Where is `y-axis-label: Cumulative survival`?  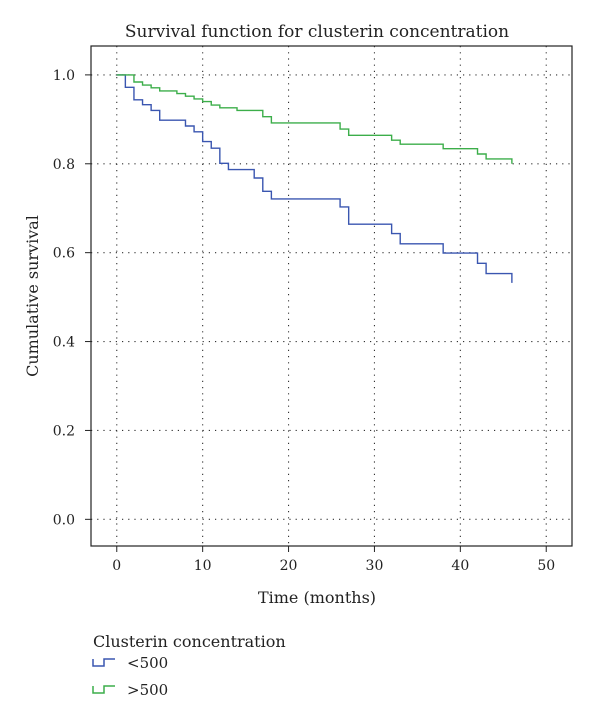 y-axis-label: Cumulative survival is located at coordinates (32, 296).